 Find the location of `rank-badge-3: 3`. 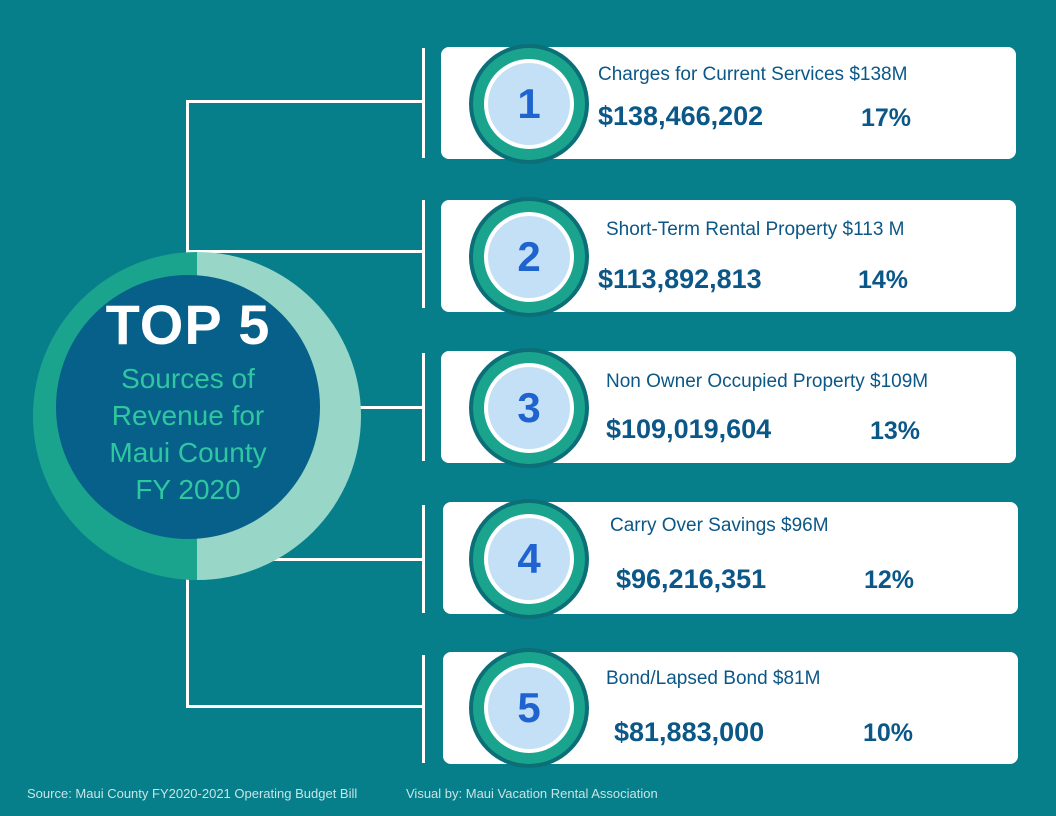

rank-badge-3: 3 is located at coordinates (529, 408).